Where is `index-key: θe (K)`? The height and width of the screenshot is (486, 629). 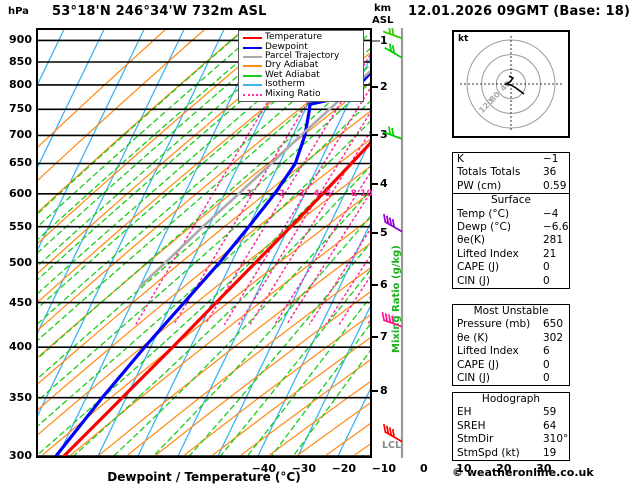
index-key: θe (K) is located at coordinates (473, 337).